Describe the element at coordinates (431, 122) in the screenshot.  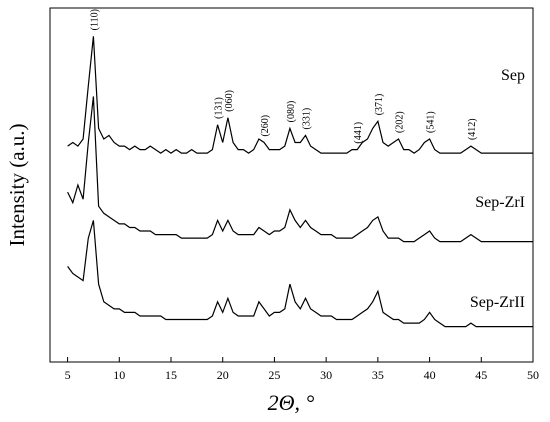
I see `peak-label: (541)` at that location.